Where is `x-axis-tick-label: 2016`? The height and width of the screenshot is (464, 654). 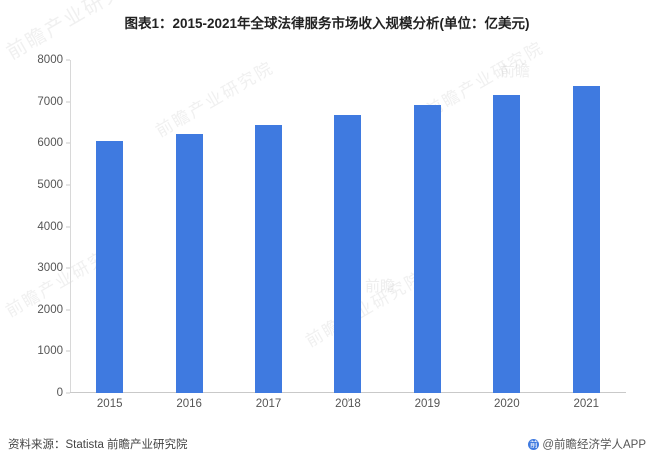 x-axis-tick-label: 2016 is located at coordinates (249, 404).